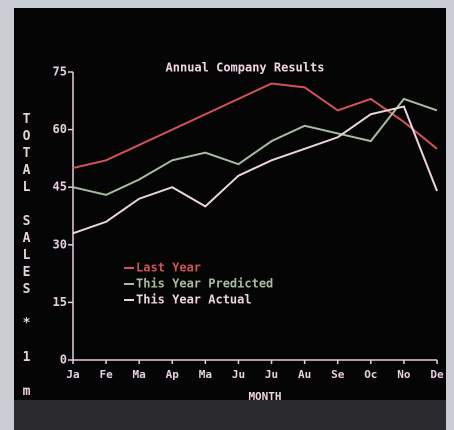  What do you see at coordinates (72, 374) in the screenshot?
I see `x-tick-label: Ja` at bounding box center [72, 374].